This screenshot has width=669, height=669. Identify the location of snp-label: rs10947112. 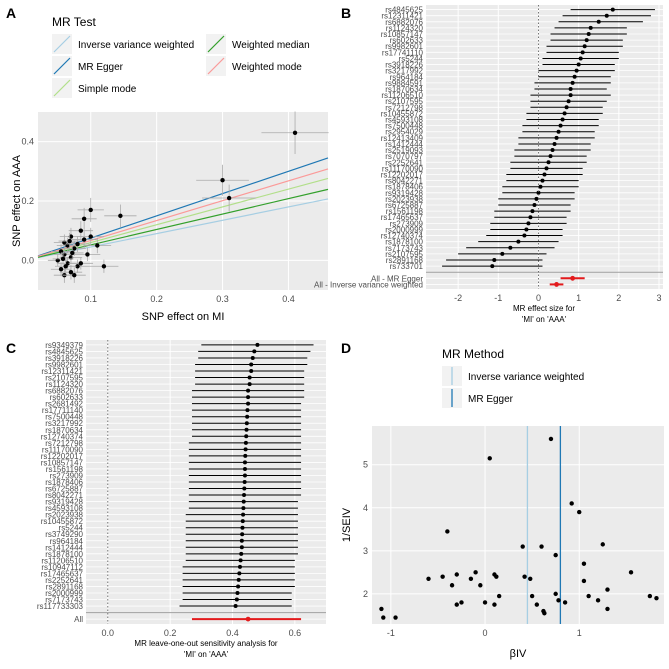
(62, 567).